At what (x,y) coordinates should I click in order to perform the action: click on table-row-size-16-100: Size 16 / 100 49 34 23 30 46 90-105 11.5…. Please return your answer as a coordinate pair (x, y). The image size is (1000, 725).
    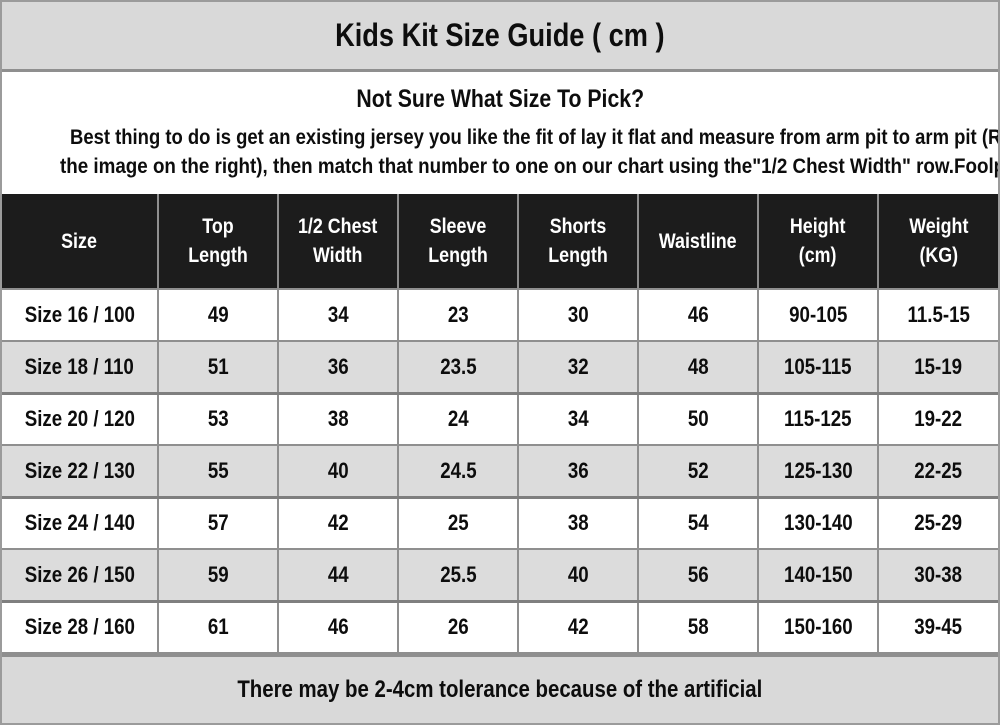
    Looking at the image, I should click on (500, 315).